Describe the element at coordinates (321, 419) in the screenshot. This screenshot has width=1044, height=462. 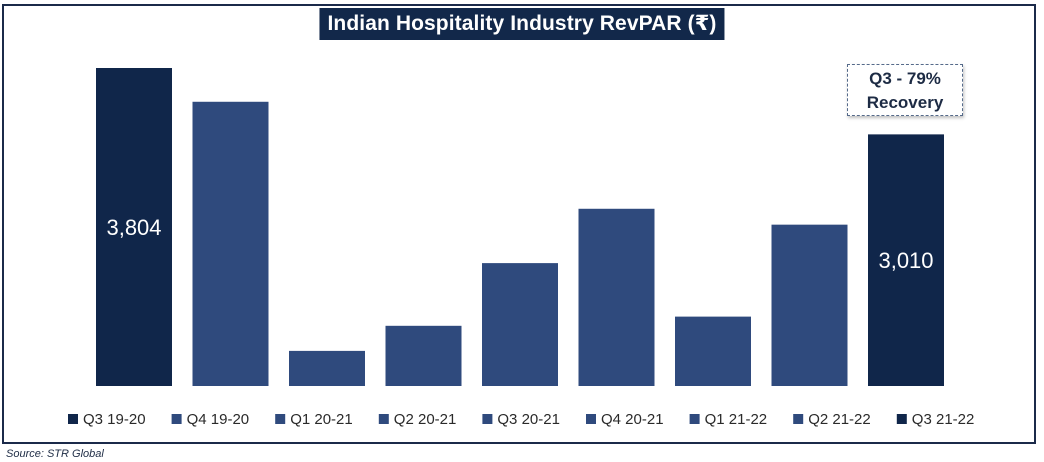
I see `legend-label-q1-20-21: Q1 20-21` at that location.